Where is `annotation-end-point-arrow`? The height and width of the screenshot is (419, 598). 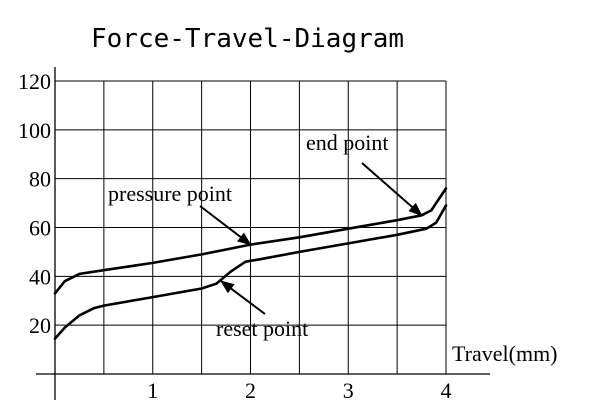
annotation-end-point-arrow is located at coordinates (392, 189).